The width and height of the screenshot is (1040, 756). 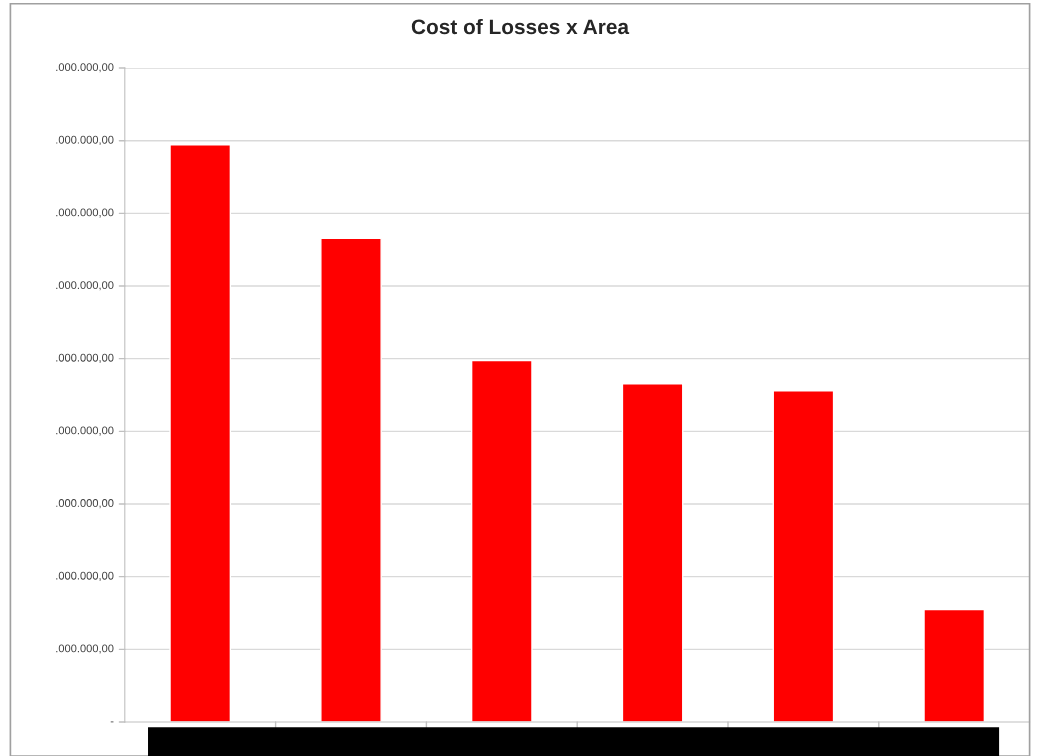 I want to click on chart-title: Cost of Losses x Area, so click(x=520, y=26).